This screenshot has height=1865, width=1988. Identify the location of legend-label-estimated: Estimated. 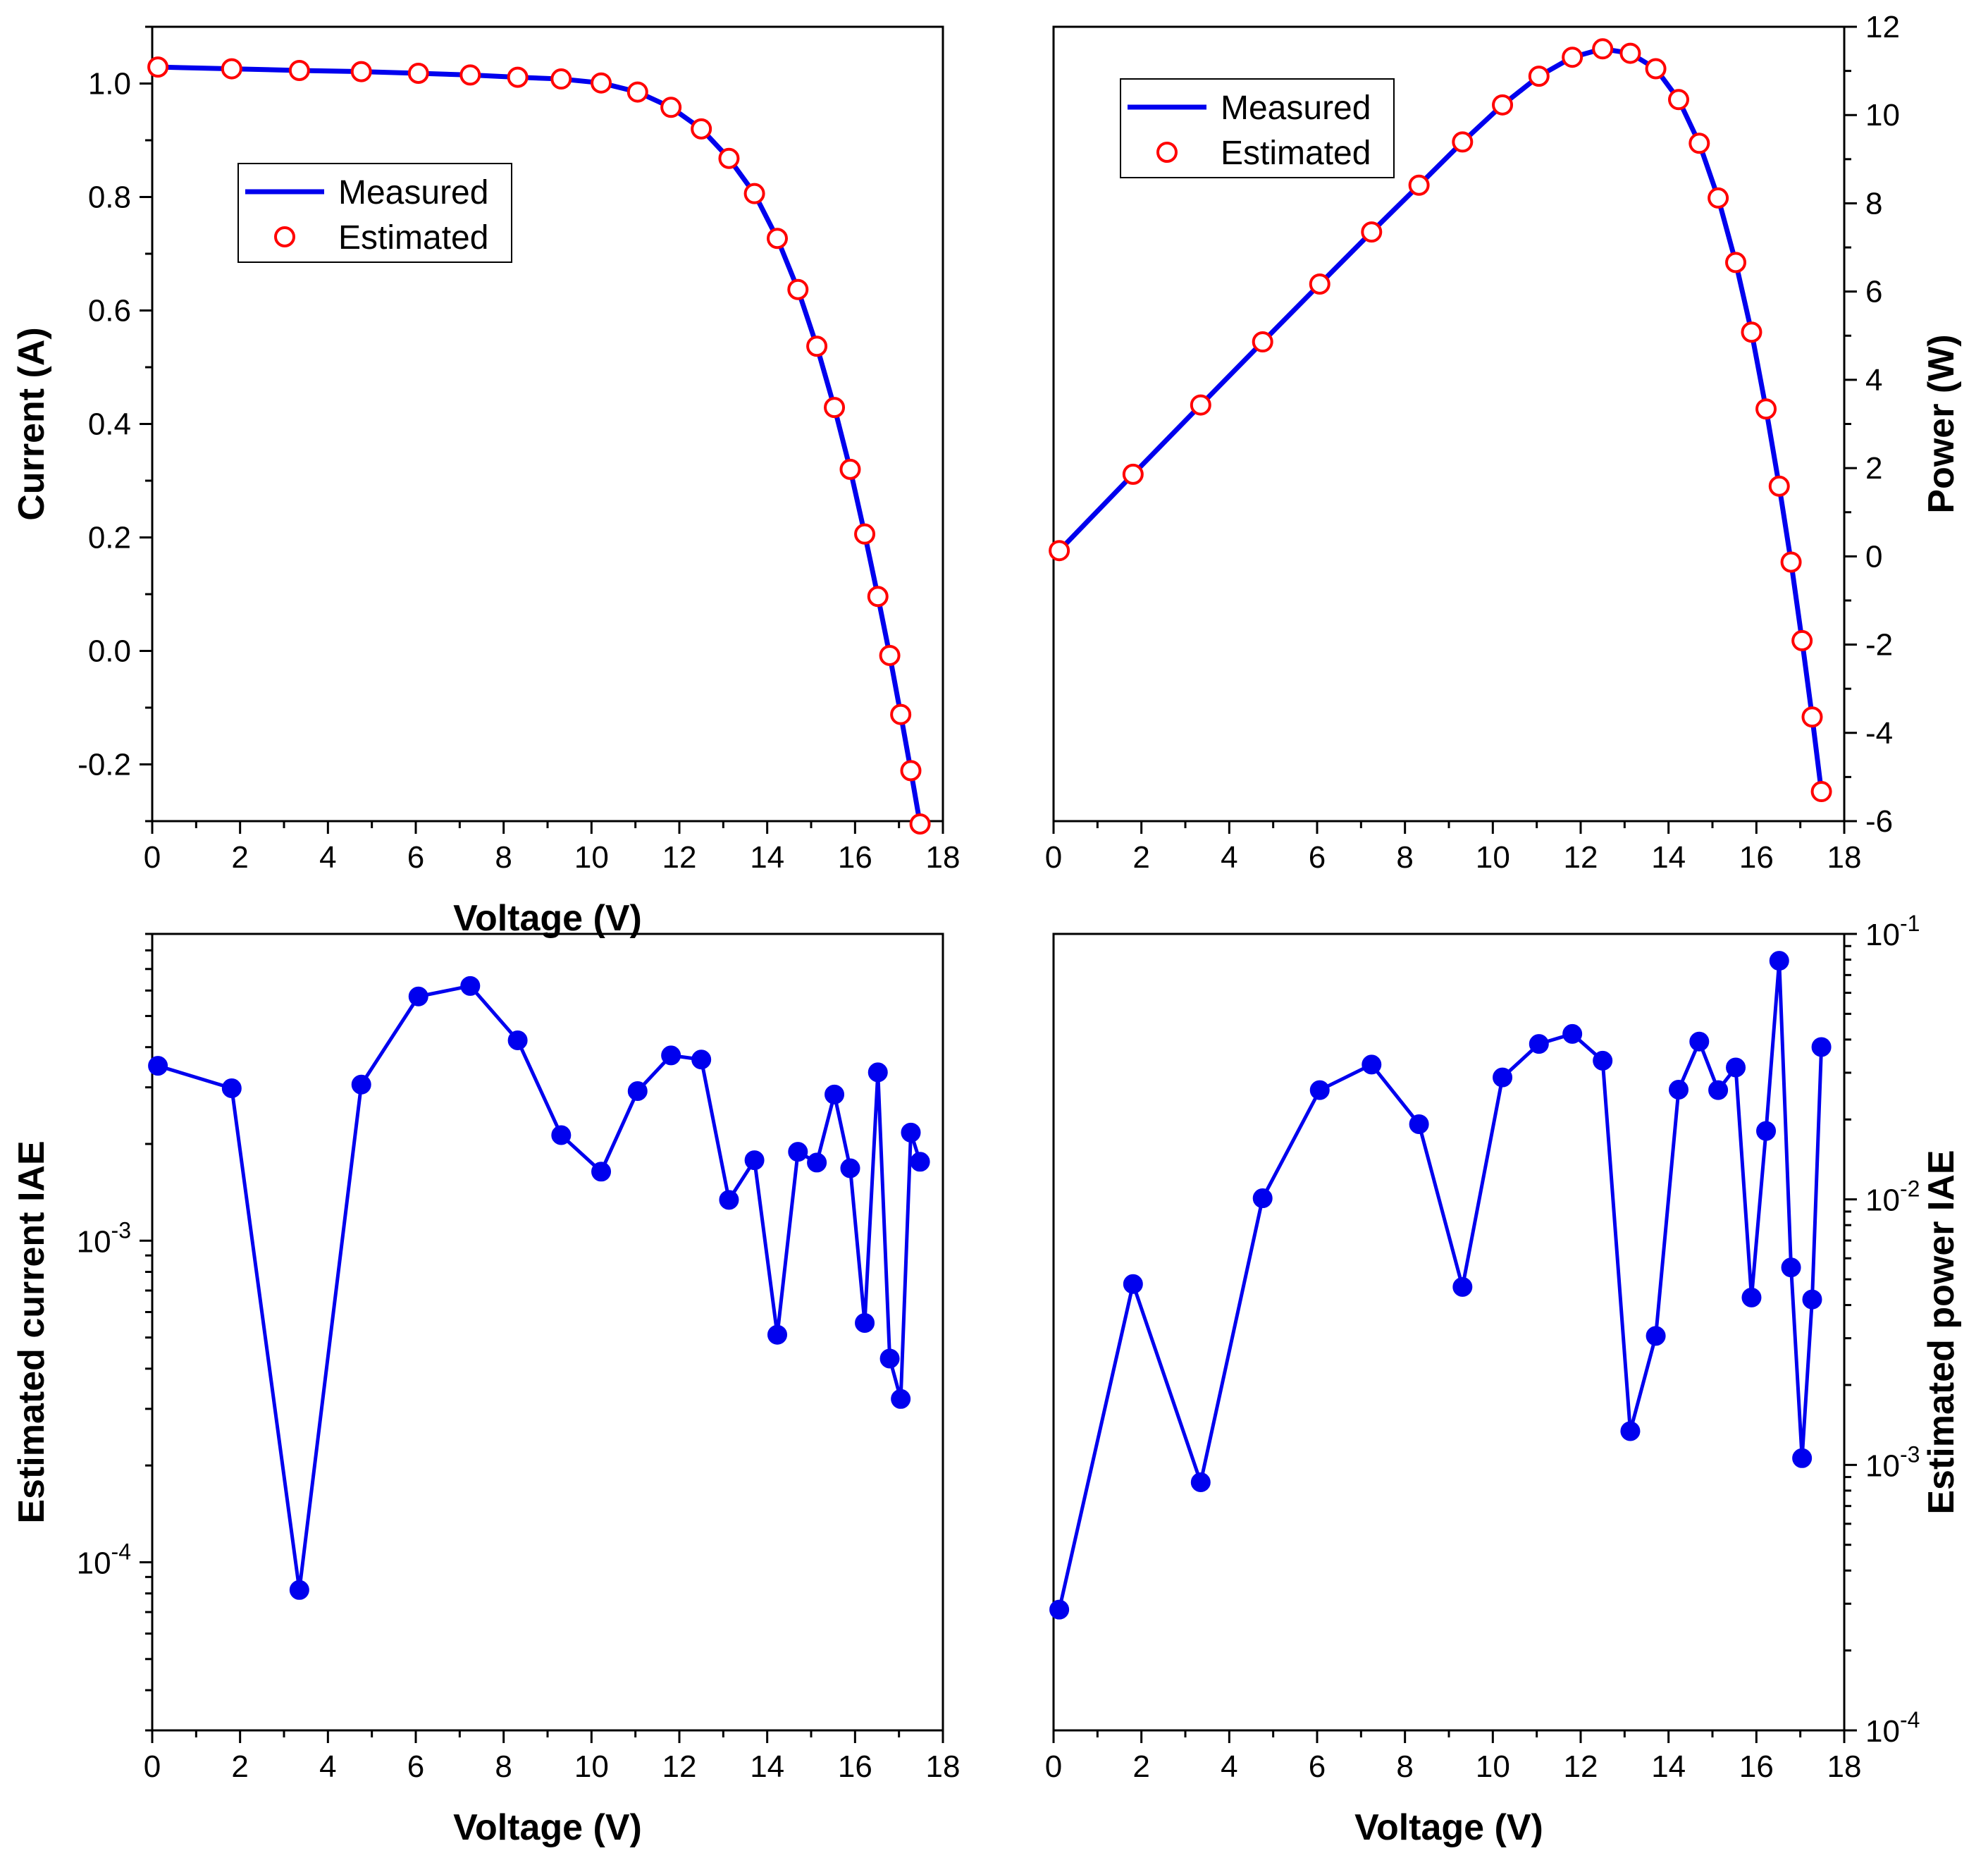
(1296, 153).